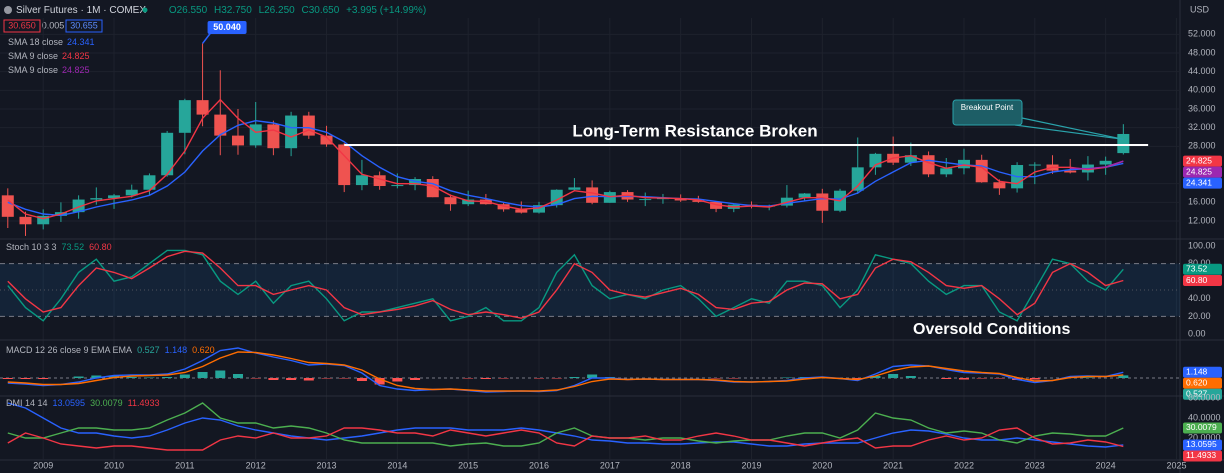  I want to click on open: O26.550, so click(188, 10).